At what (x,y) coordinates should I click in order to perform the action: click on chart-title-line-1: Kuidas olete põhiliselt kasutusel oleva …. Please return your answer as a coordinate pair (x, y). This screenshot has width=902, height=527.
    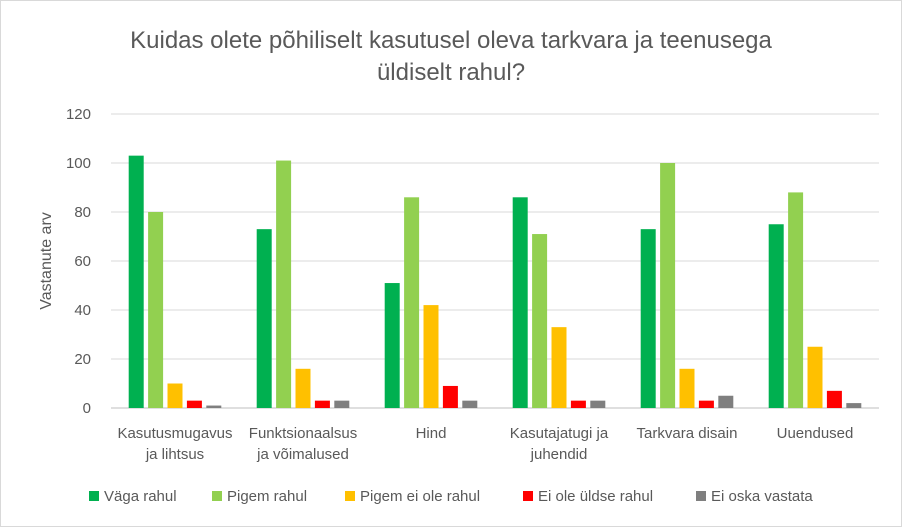
    Looking at the image, I should click on (451, 40).